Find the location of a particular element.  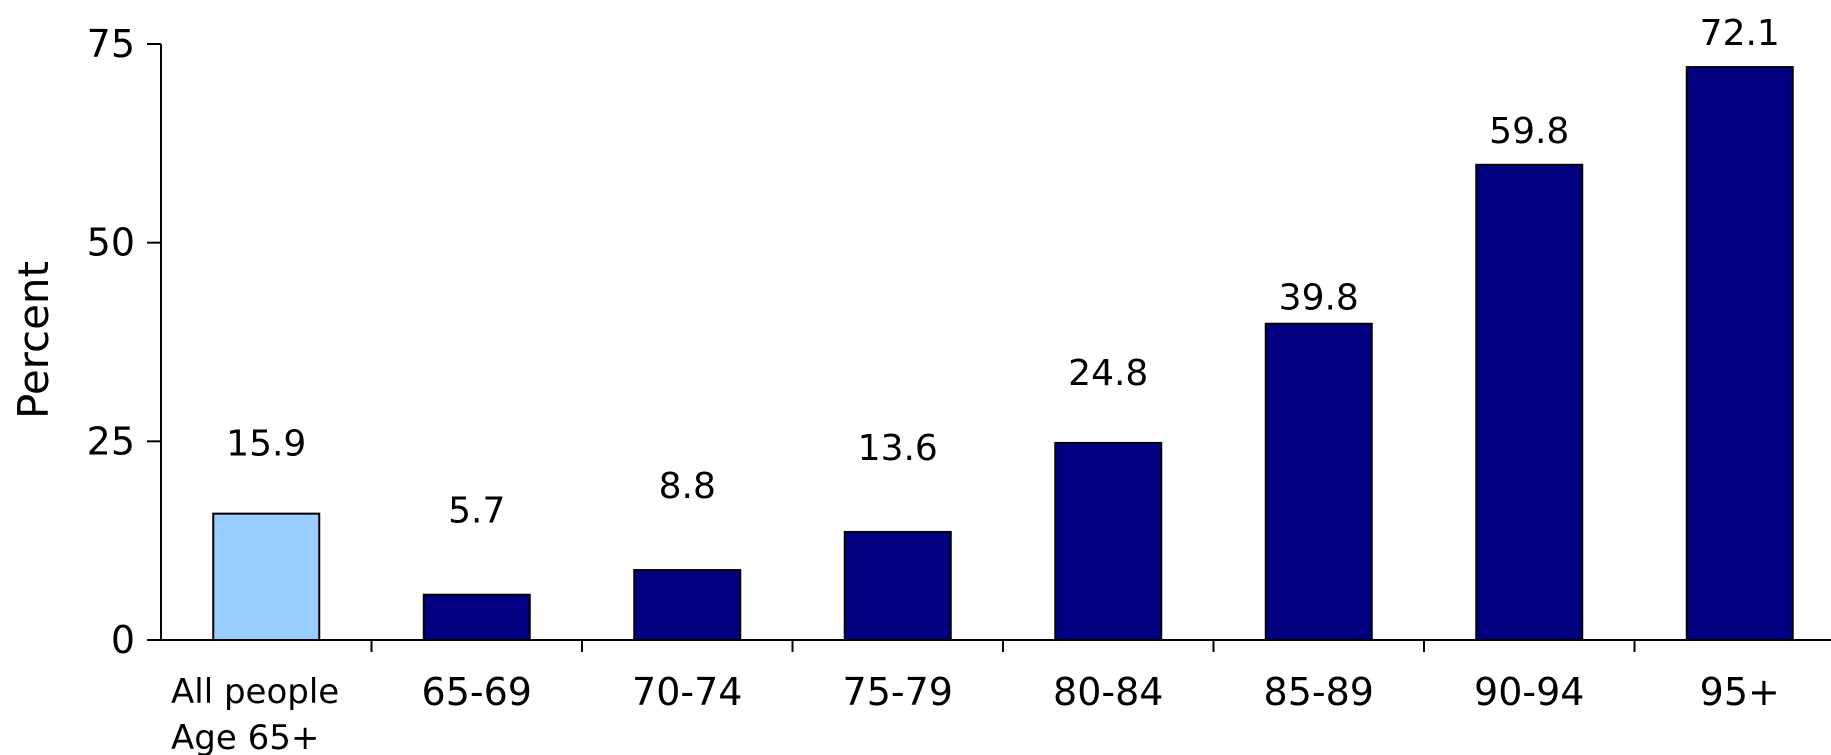

data-label: 13.6 is located at coordinates (898, 448).